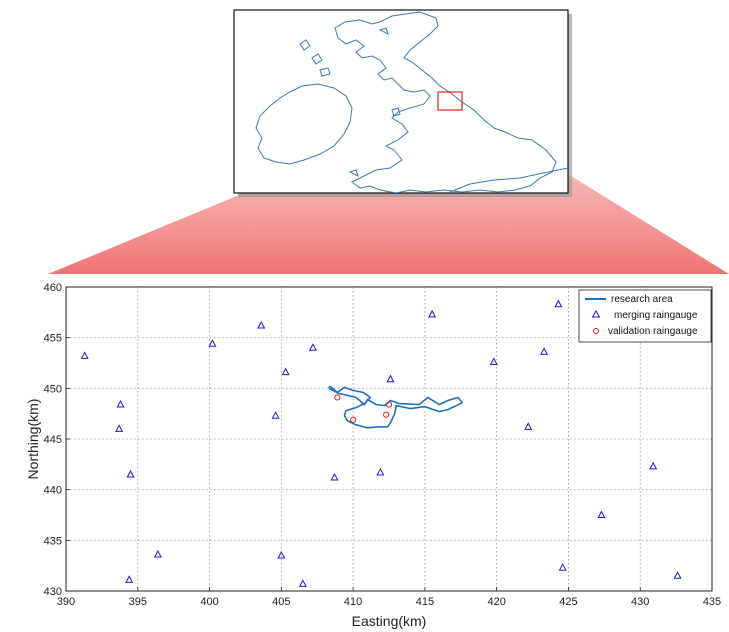 This screenshot has width=729, height=632. What do you see at coordinates (53, 389) in the screenshot?
I see `y-tick-label: 450` at bounding box center [53, 389].